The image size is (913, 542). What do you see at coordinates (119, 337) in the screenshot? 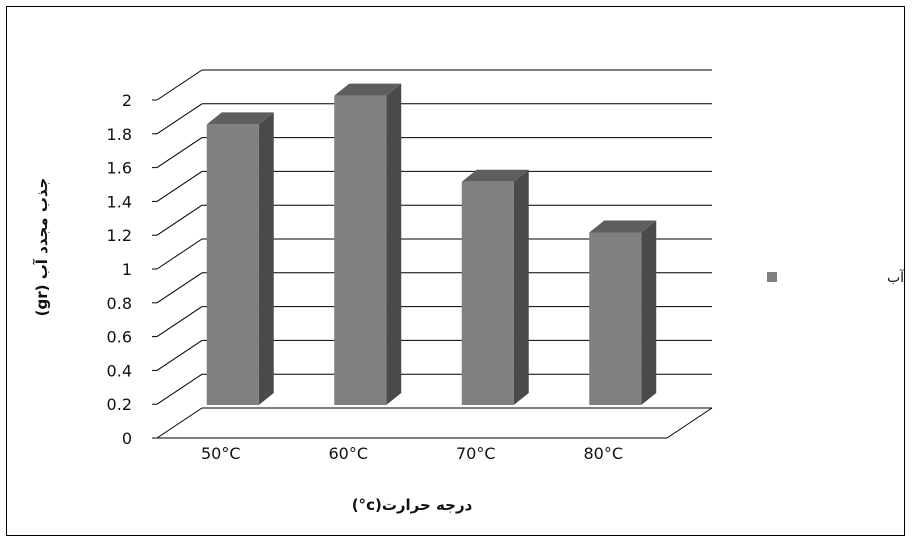
I see `y-tick-label: 0.6` at bounding box center [119, 337].